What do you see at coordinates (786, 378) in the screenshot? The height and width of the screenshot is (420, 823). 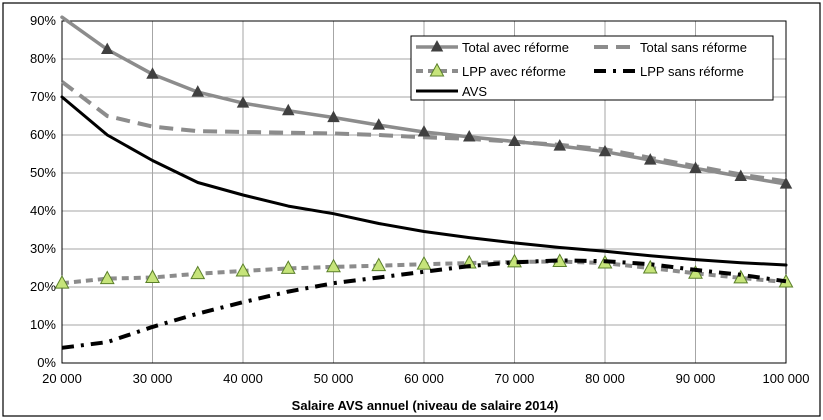 I see `x-tick-label: 100 000` at bounding box center [786, 378].